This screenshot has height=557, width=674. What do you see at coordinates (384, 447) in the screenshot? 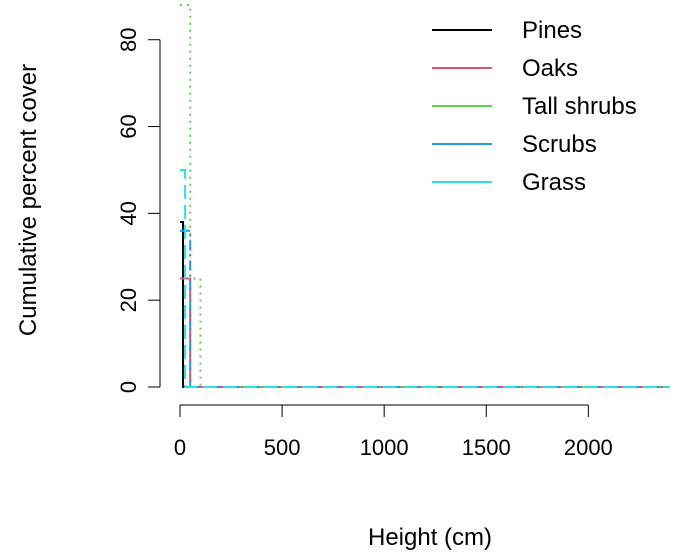
I see `x-tick-label: 1000` at bounding box center [384, 447].